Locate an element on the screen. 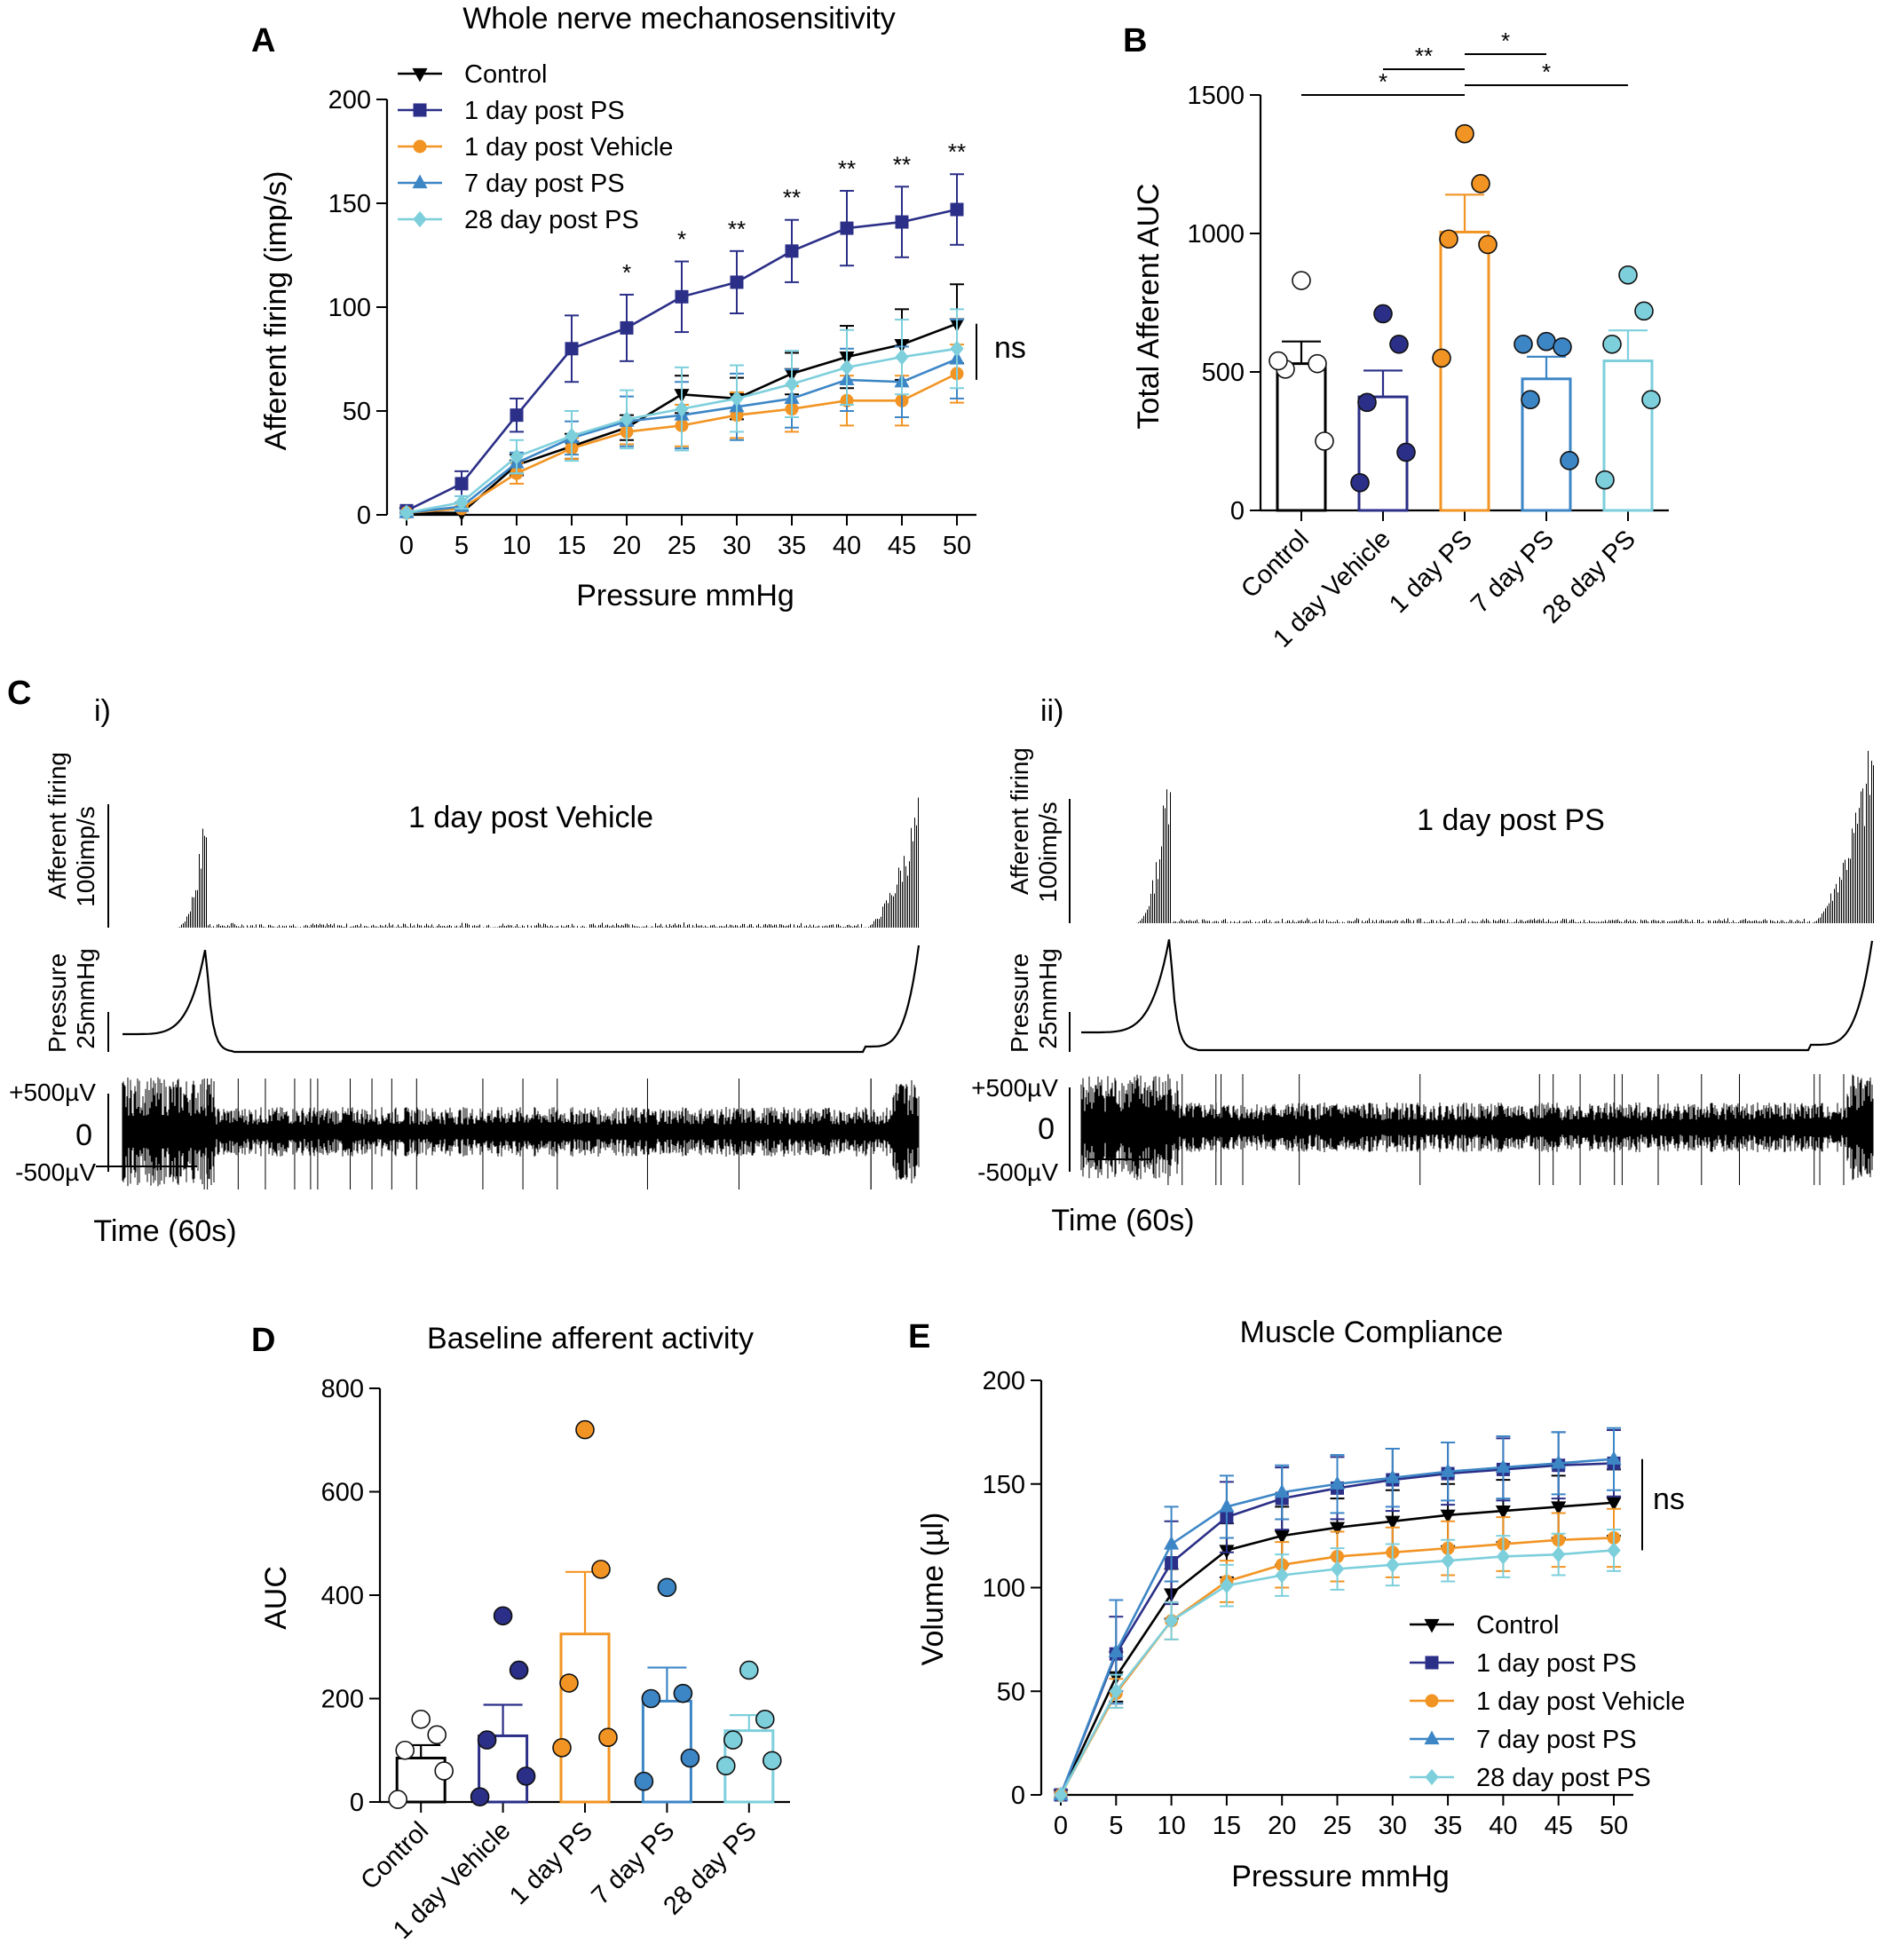  chart-a-axes: 0 50 100 150 200 0 5 10 15 20 25 30 35 40 45 50 is located at coordinates (652, 323).